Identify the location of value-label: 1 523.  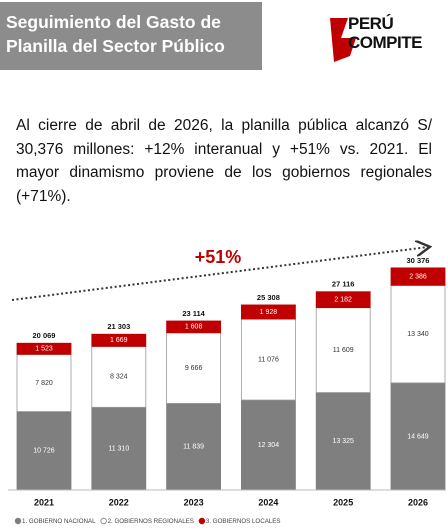
(44, 349).